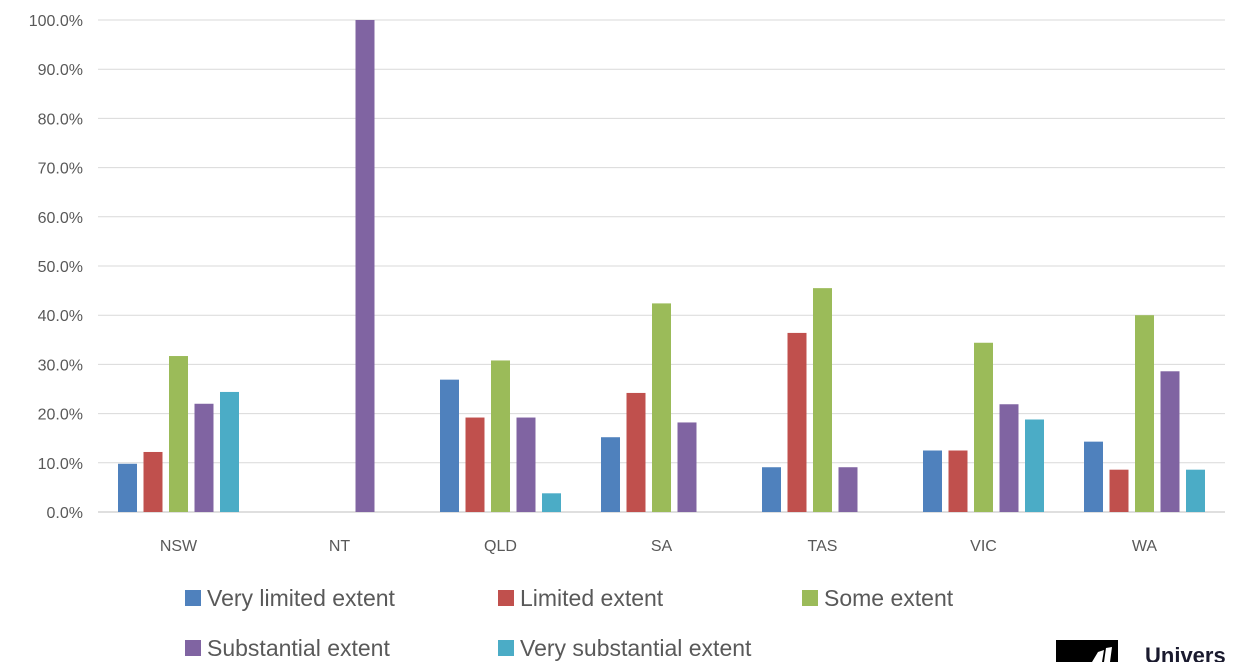 The width and height of the screenshot is (1235, 662). What do you see at coordinates (60, 218) in the screenshot?
I see `y-tick-label: 60.0%` at bounding box center [60, 218].